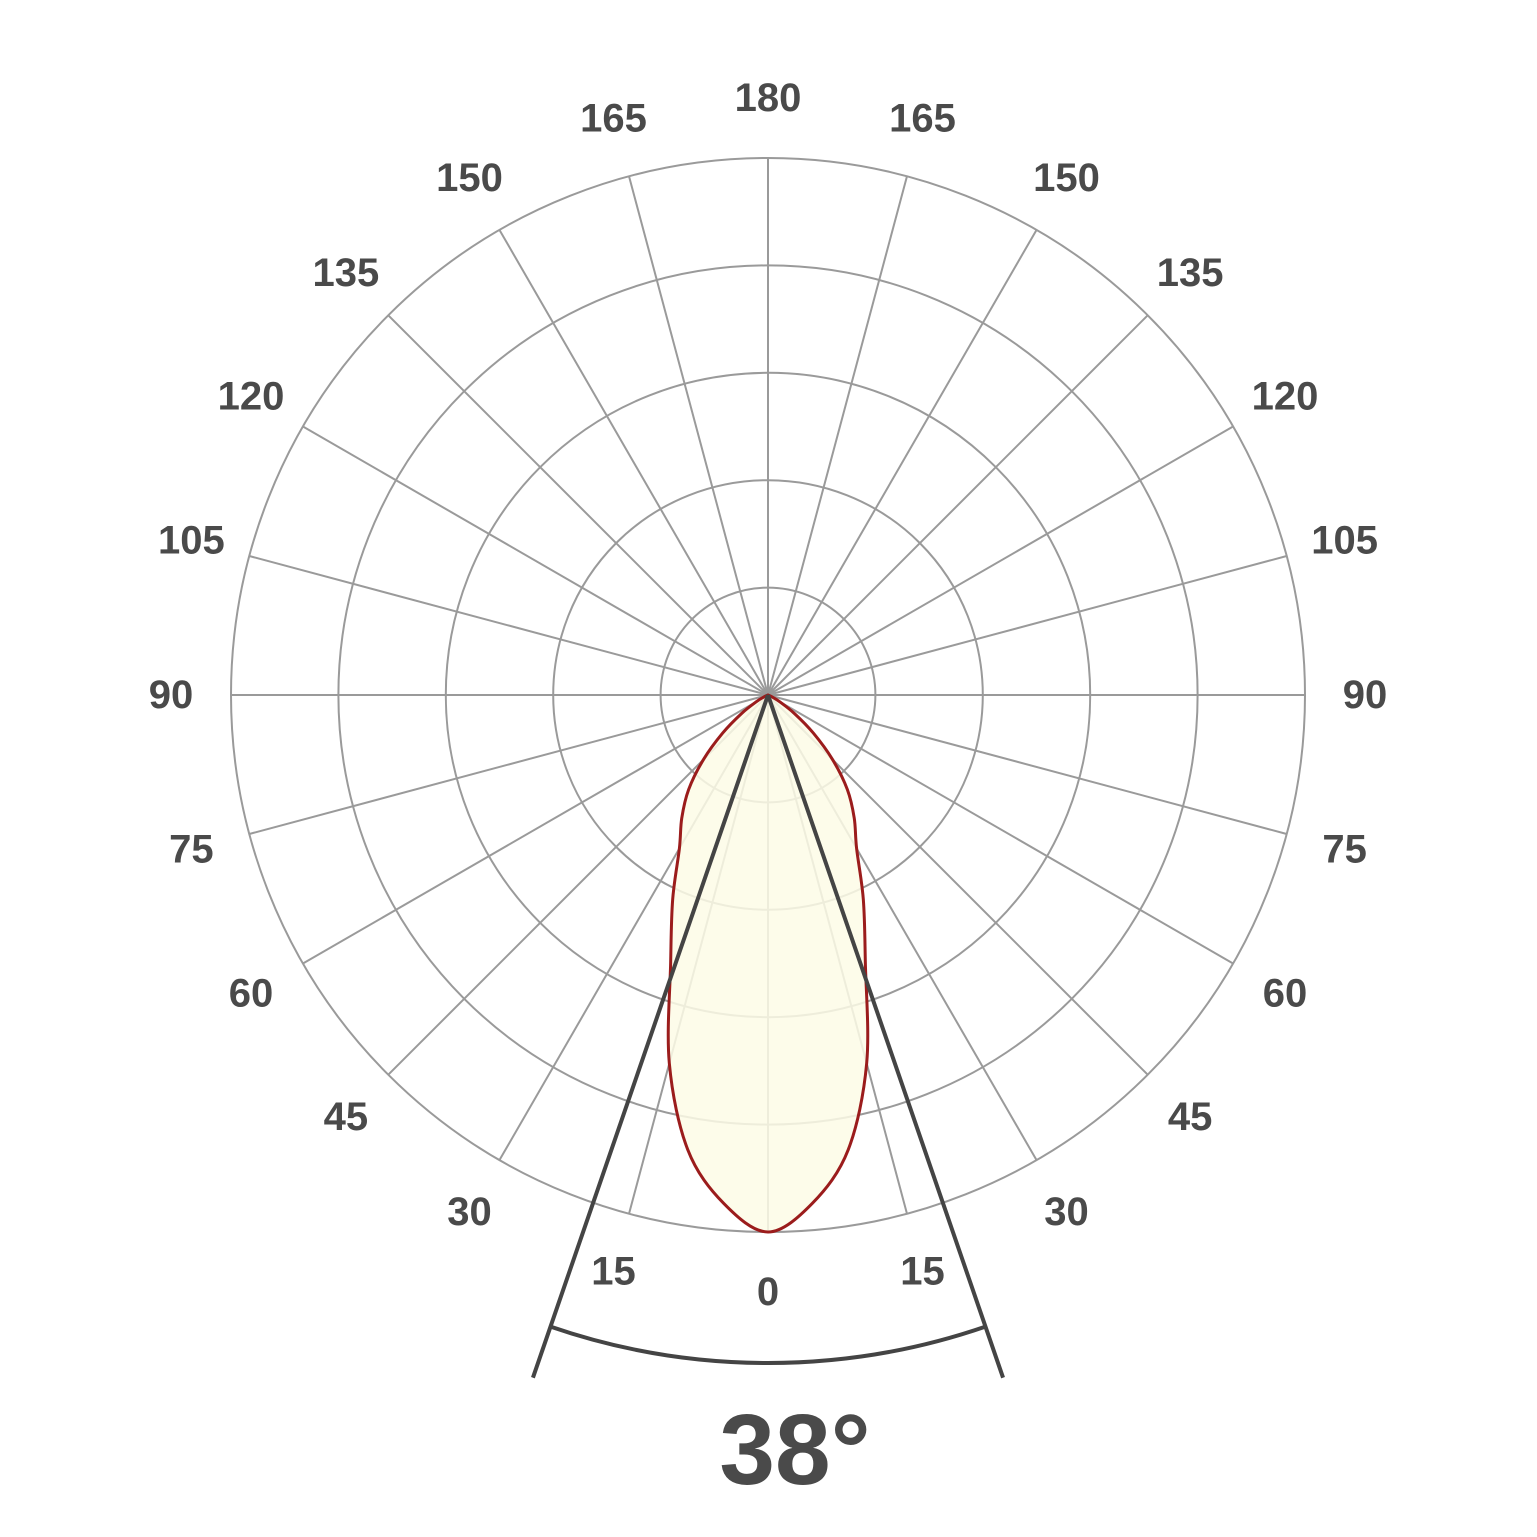 The width and height of the screenshot is (1537, 1537). I want to click on intensity-curve-group, so click(768, 963).